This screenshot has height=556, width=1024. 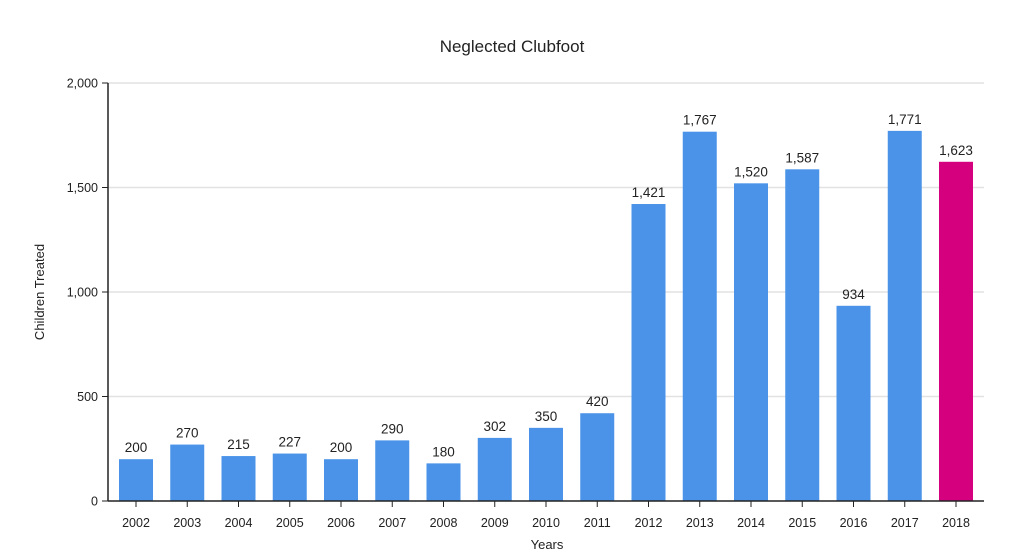 I want to click on bar-2006, so click(x=341, y=480).